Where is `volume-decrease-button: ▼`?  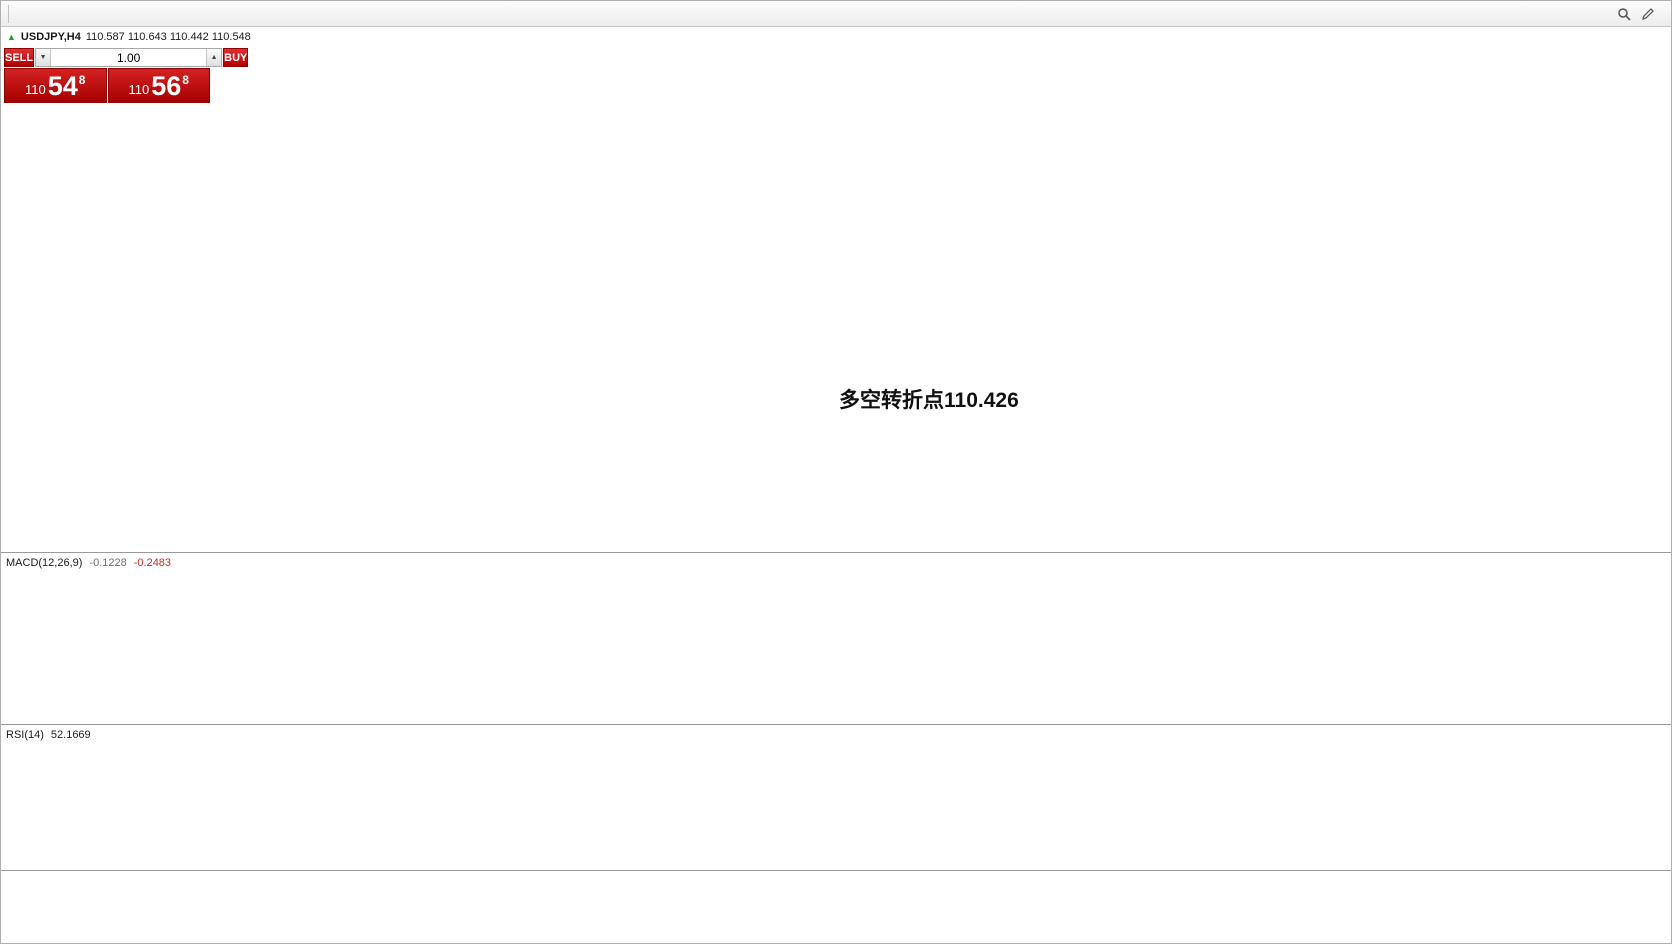 volume-decrease-button: ▼ is located at coordinates (44, 57).